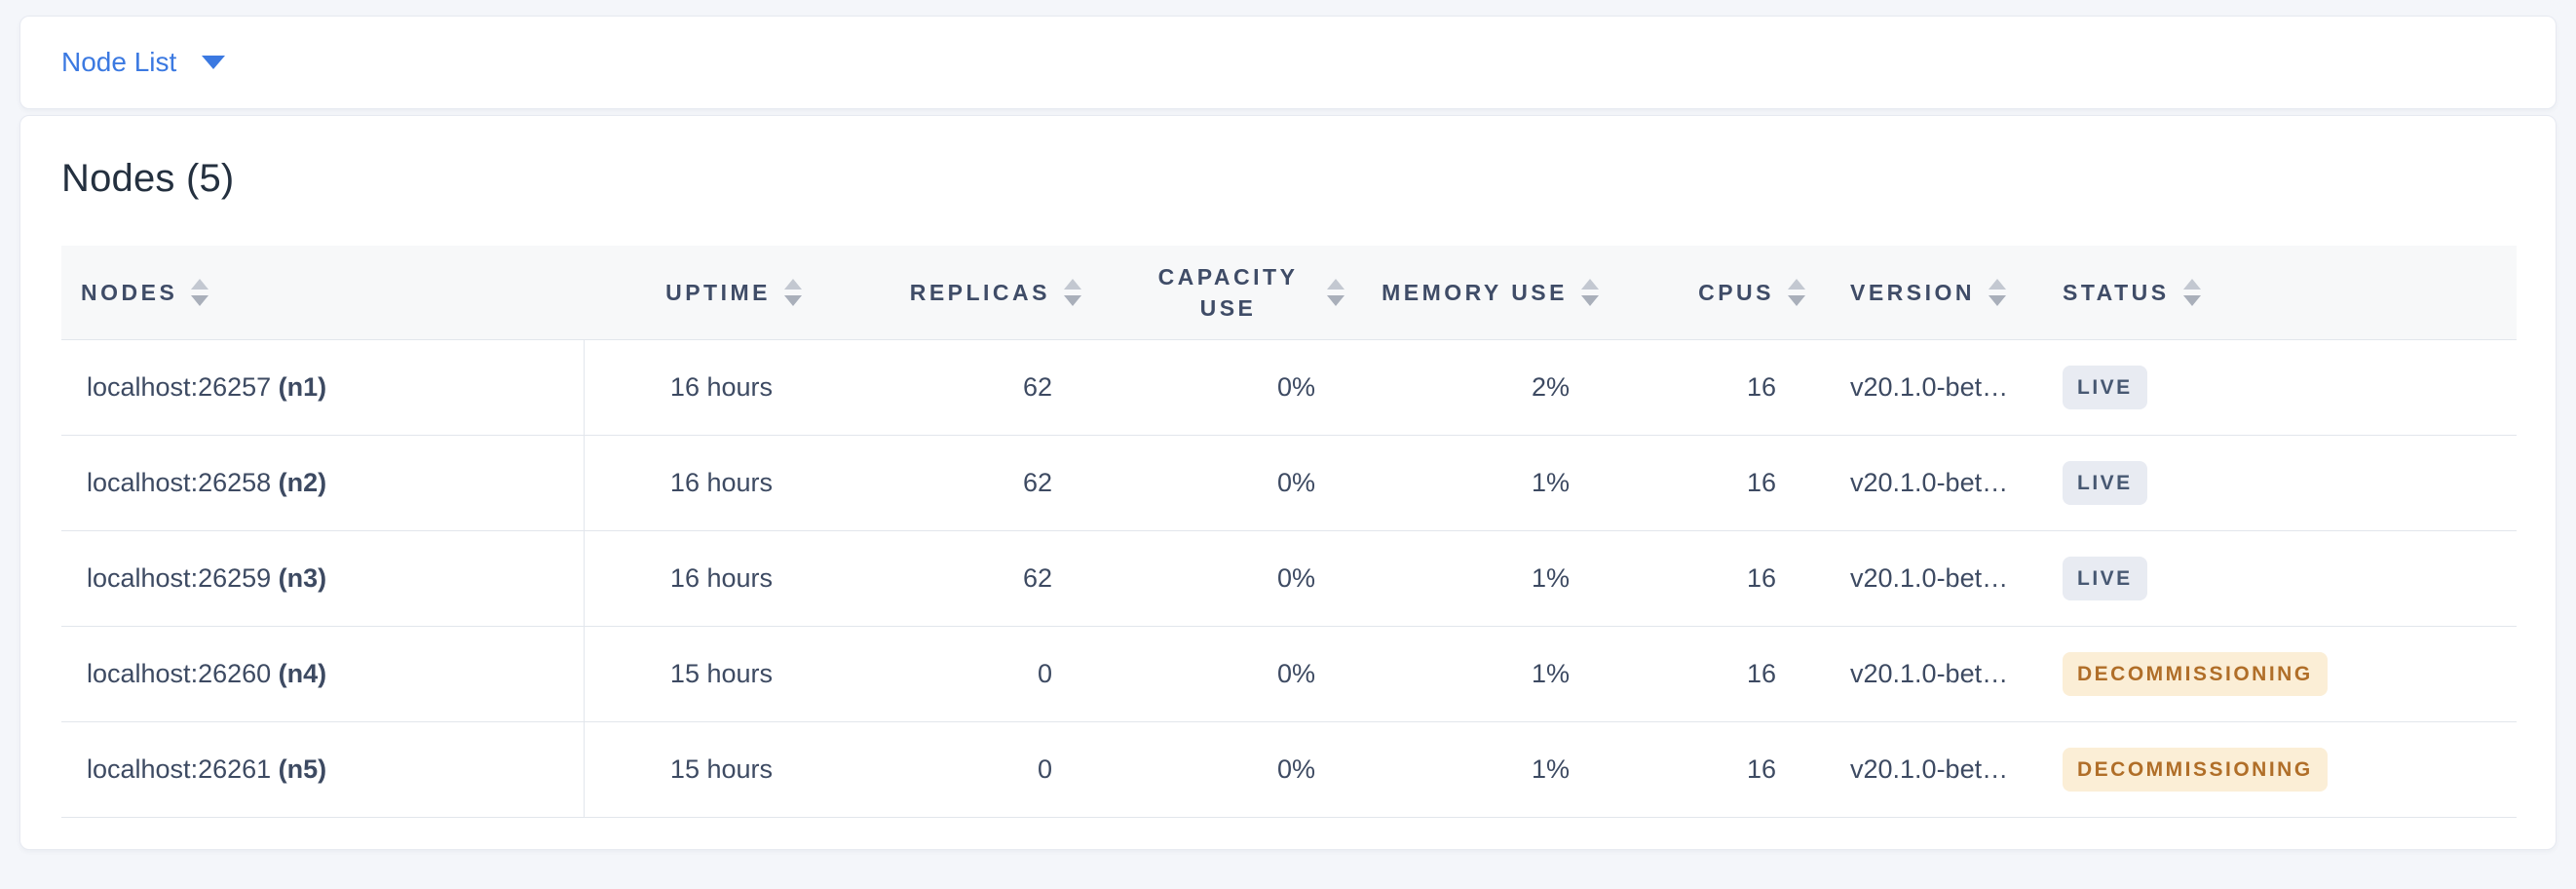  What do you see at coordinates (323, 579) in the screenshot?
I see `node-address-cell: localhost:26259 (n3)` at bounding box center [323, 579].